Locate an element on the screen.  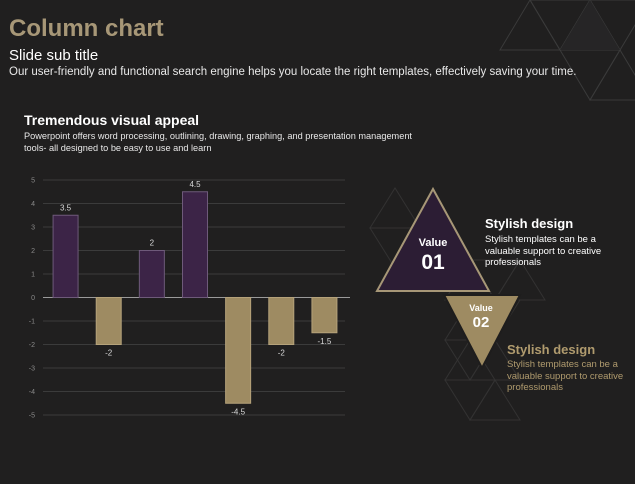
value-02-triangle is located at coordinates (482, 332).